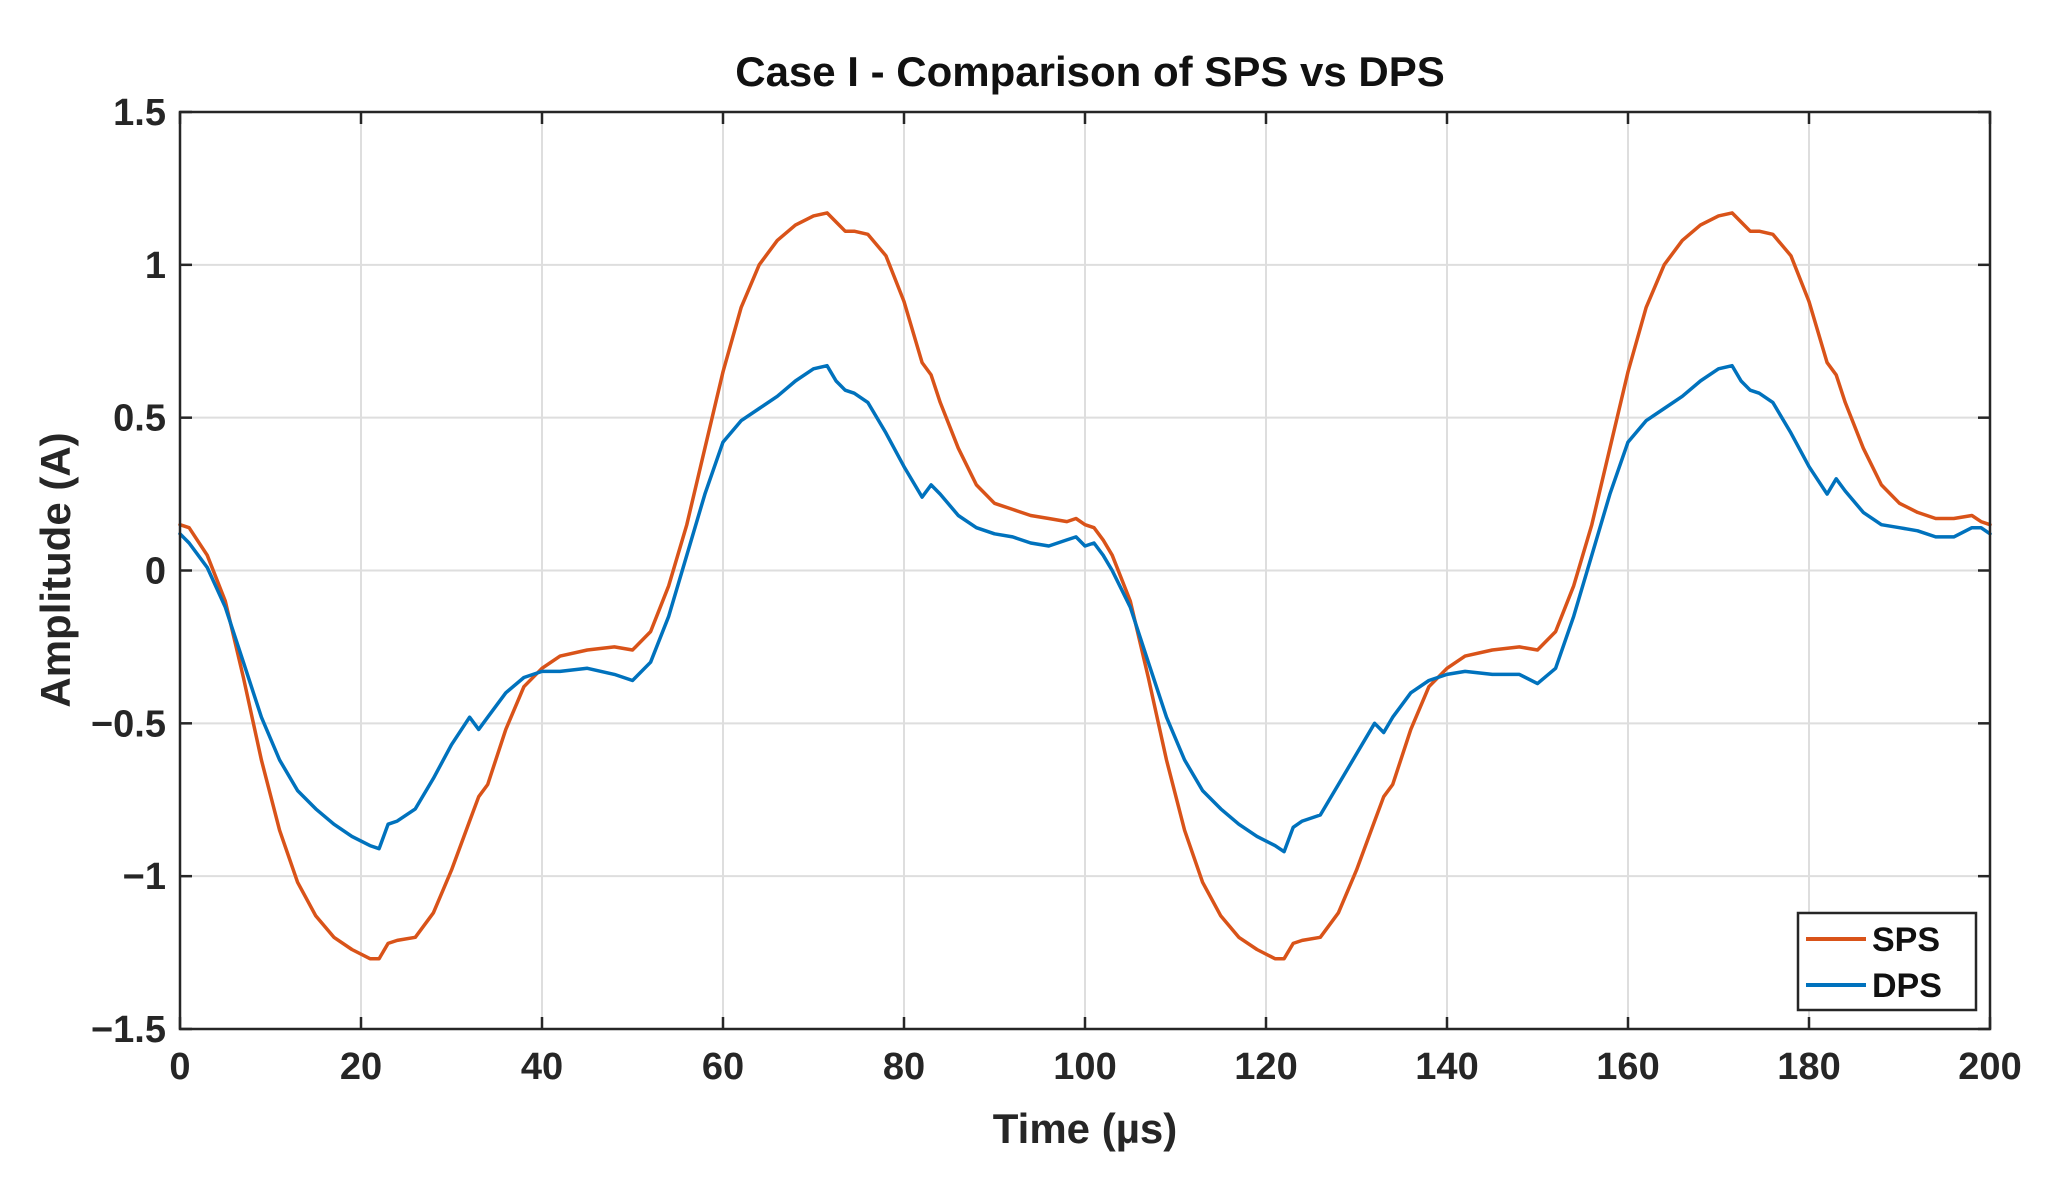 This screenshot has width=2046, height=1183. What do you see at coordinates (1627, 1067) in the screenshot?
I see `x-tick-label: 160` at bounding box center [1627, 1067].